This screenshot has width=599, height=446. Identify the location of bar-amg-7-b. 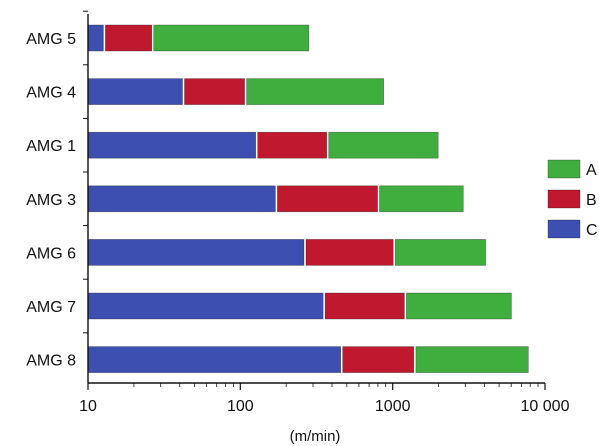
(364, 306).